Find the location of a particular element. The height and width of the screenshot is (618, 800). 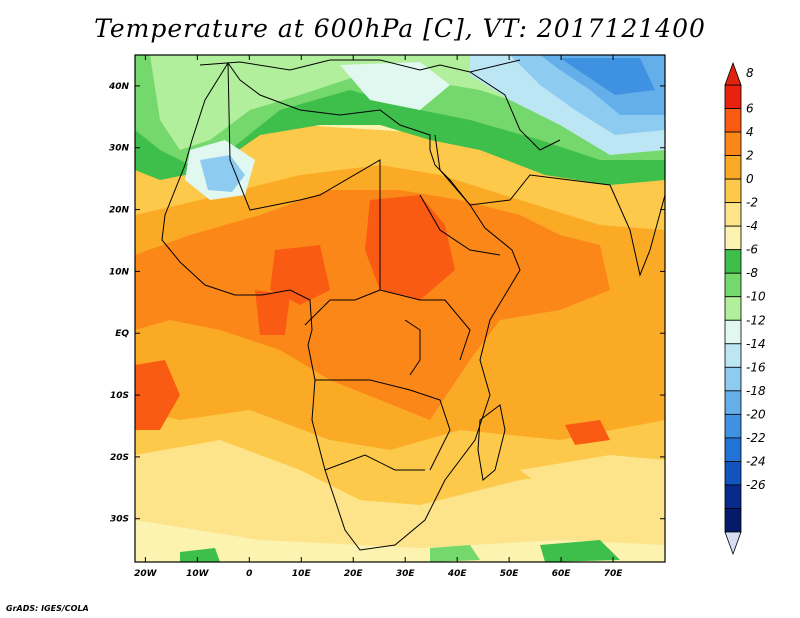

field-se-cool is located at coordinates (592, 477).